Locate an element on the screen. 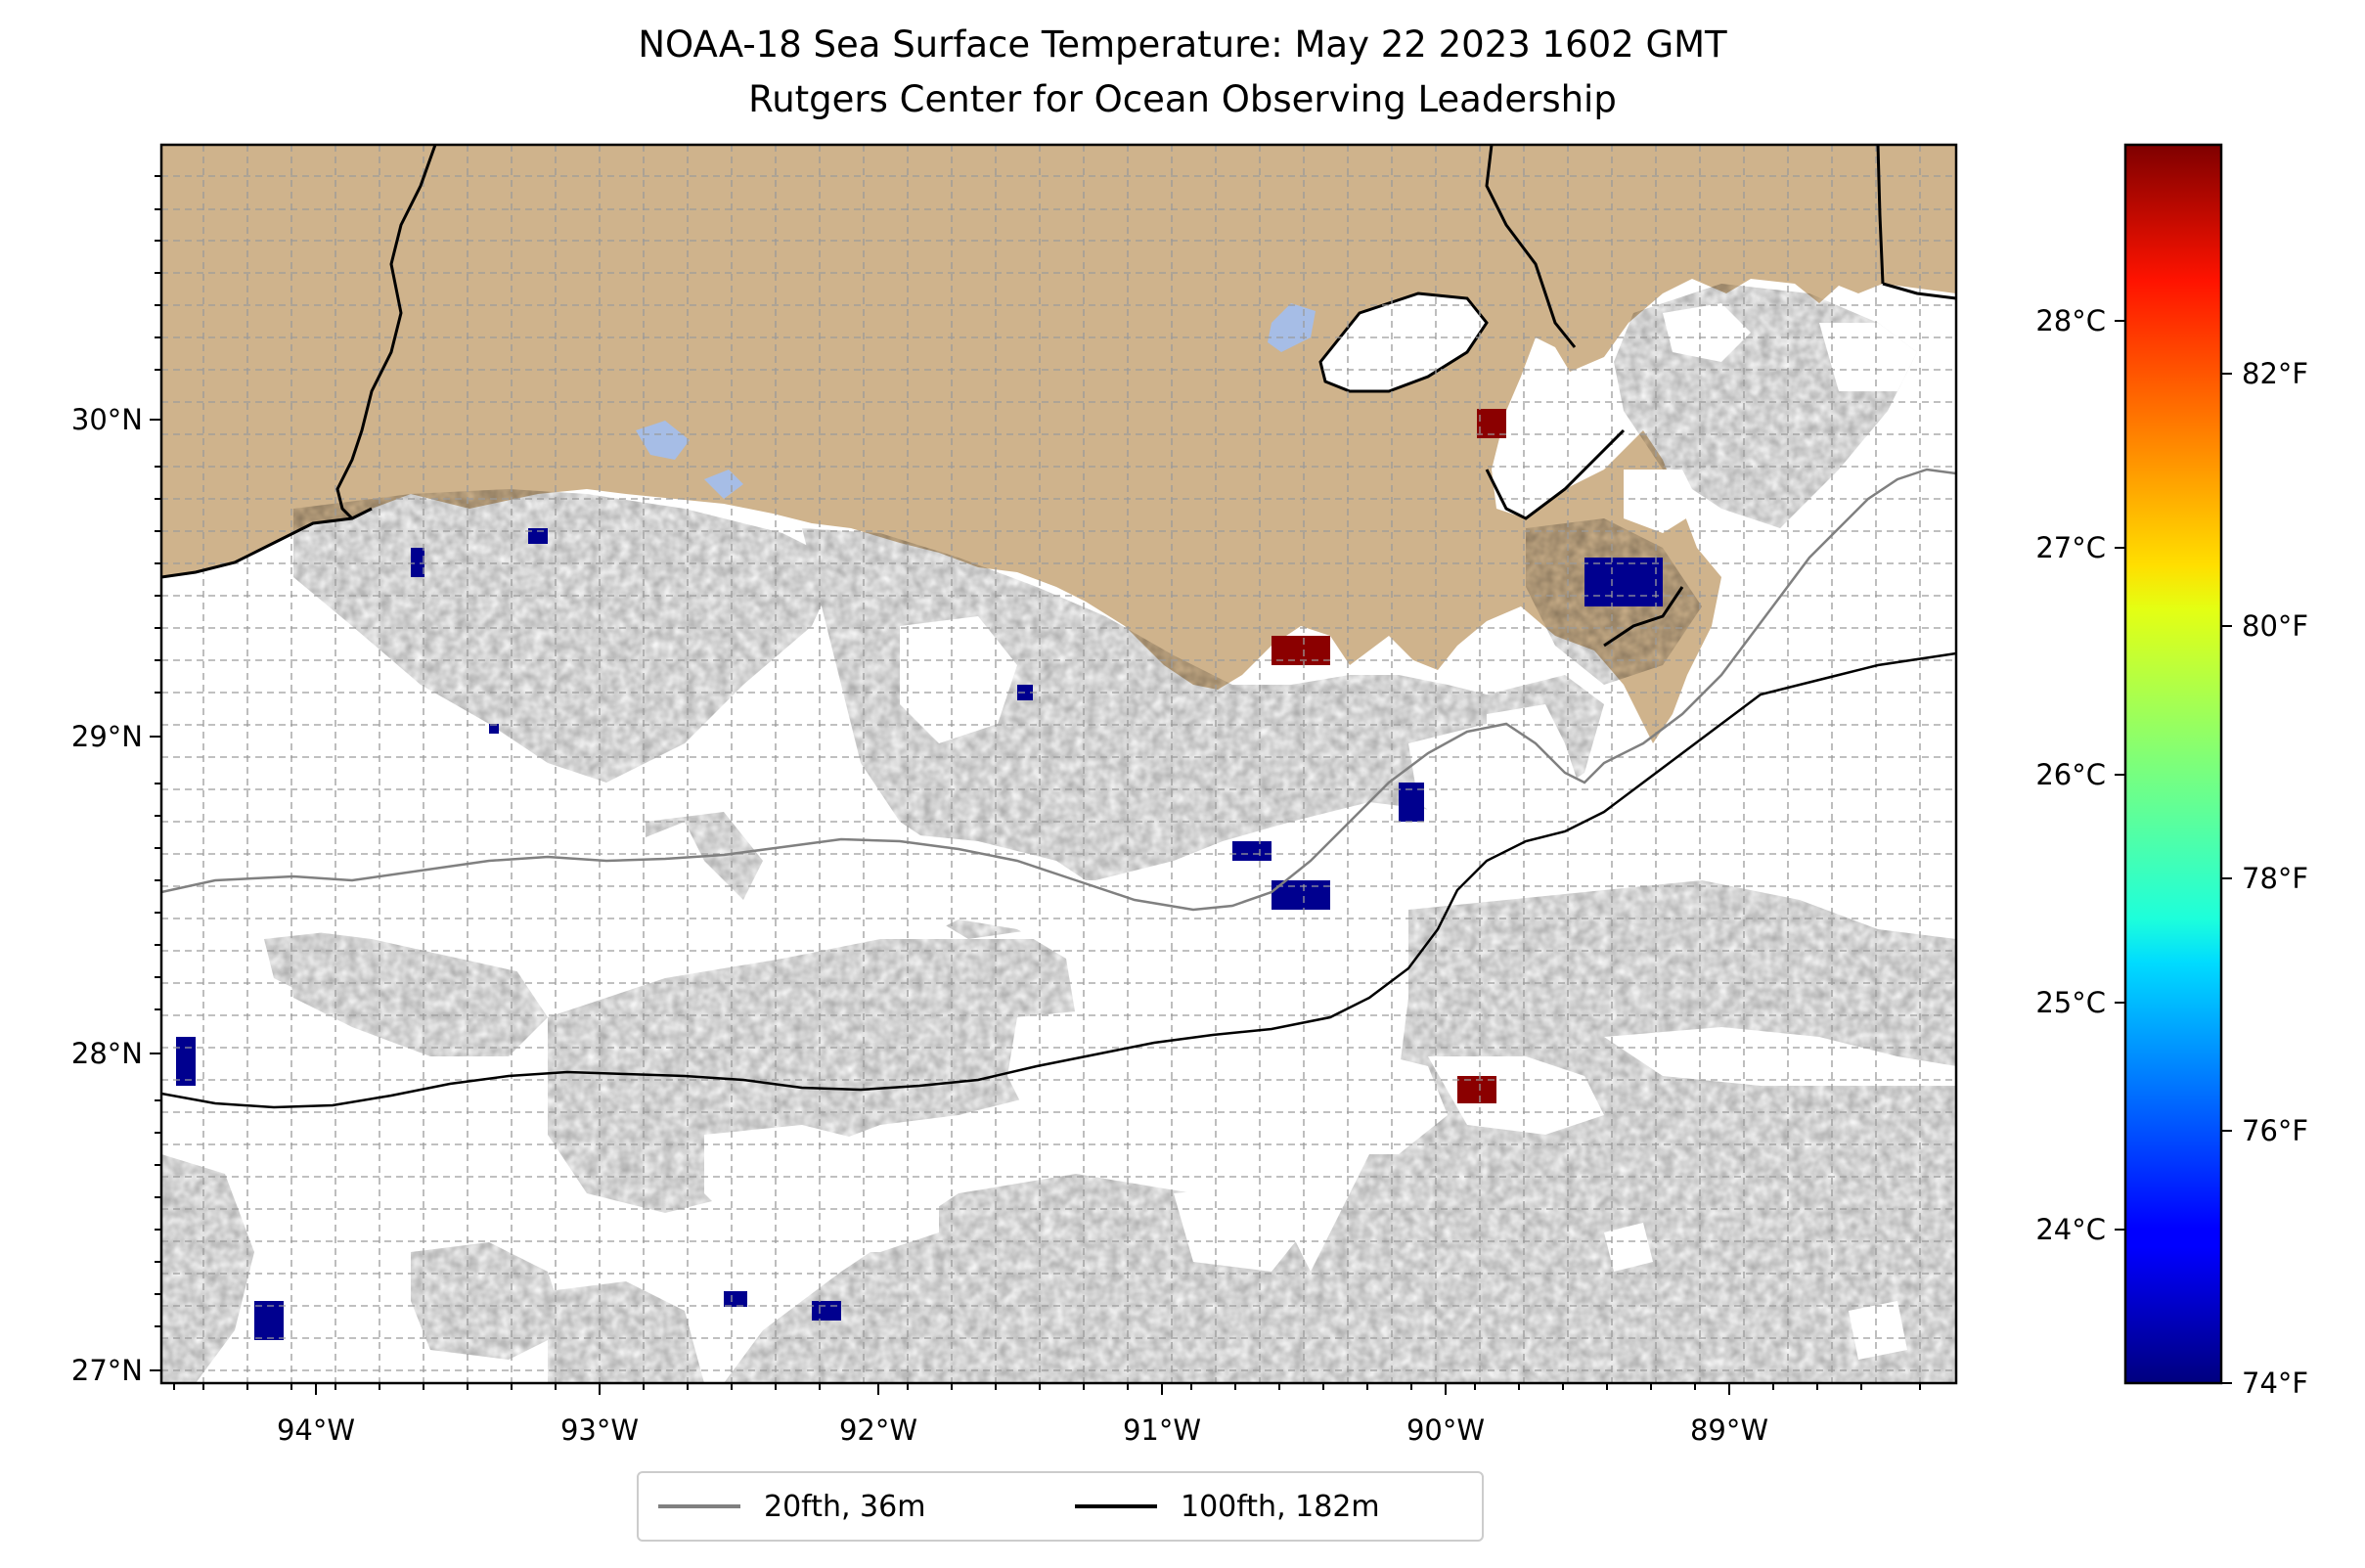 The height and width of the screenshot is (1568, 2365). lon-tick-label: 92°W is located at coordinates (878, 1430).